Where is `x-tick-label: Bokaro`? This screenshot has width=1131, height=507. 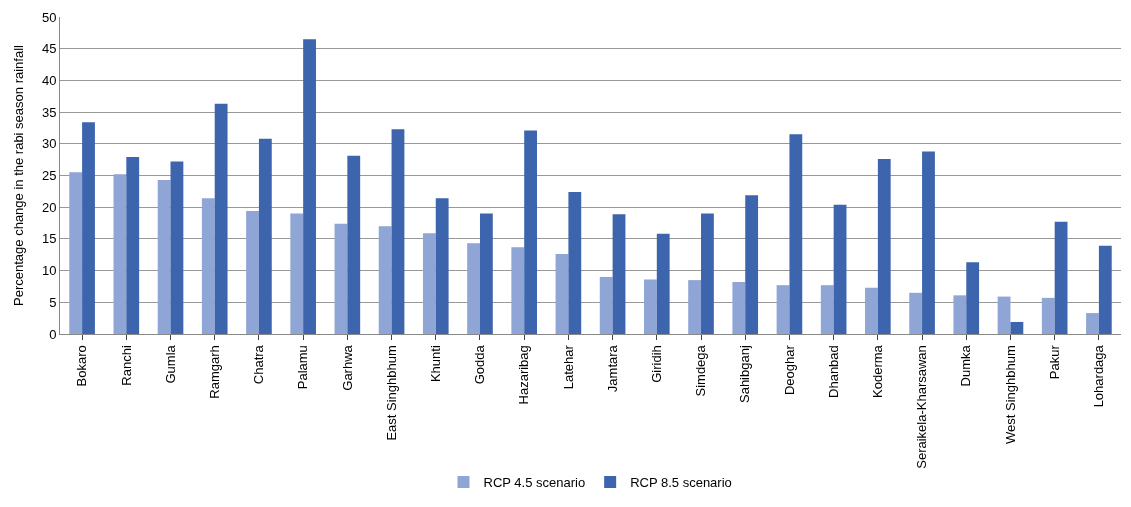
x-tick-label: Bokaro is located at coordinates (82, 366).